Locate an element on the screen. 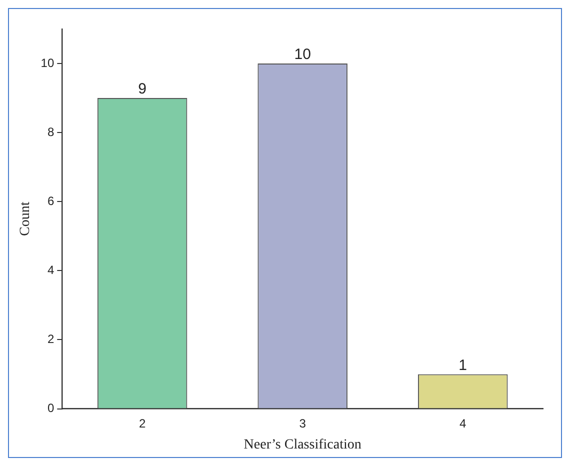 This screenshot has height=466, width=570. x-axis-title: Neer’s Classification is located at coordinates (303, 444).